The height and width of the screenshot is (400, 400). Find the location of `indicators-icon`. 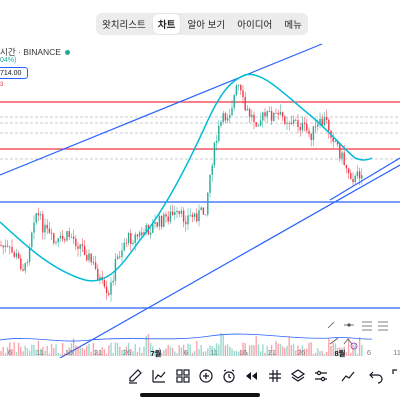

indicators-icon is located at coordinates (159, 376).